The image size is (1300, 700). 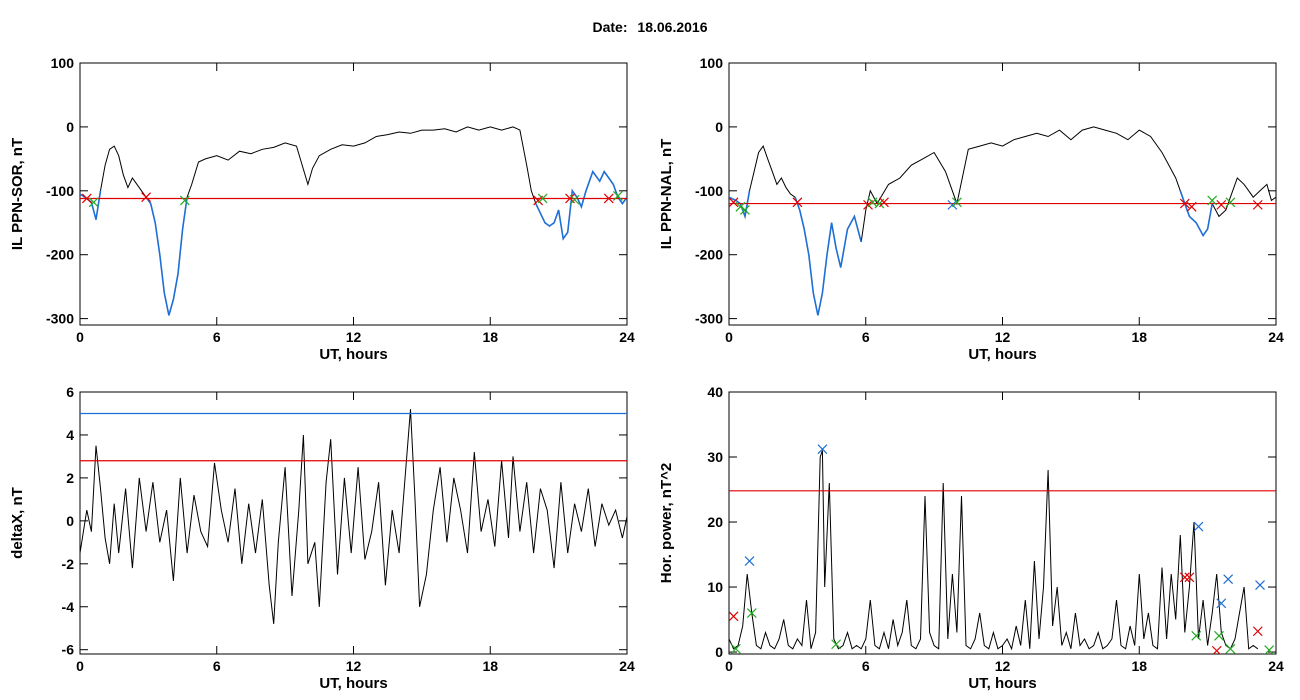 What do you see at coordinates (822, 449) in the screenshot?
I see `chart-3-event-marker-4-b` at bounding box center [822, 449].